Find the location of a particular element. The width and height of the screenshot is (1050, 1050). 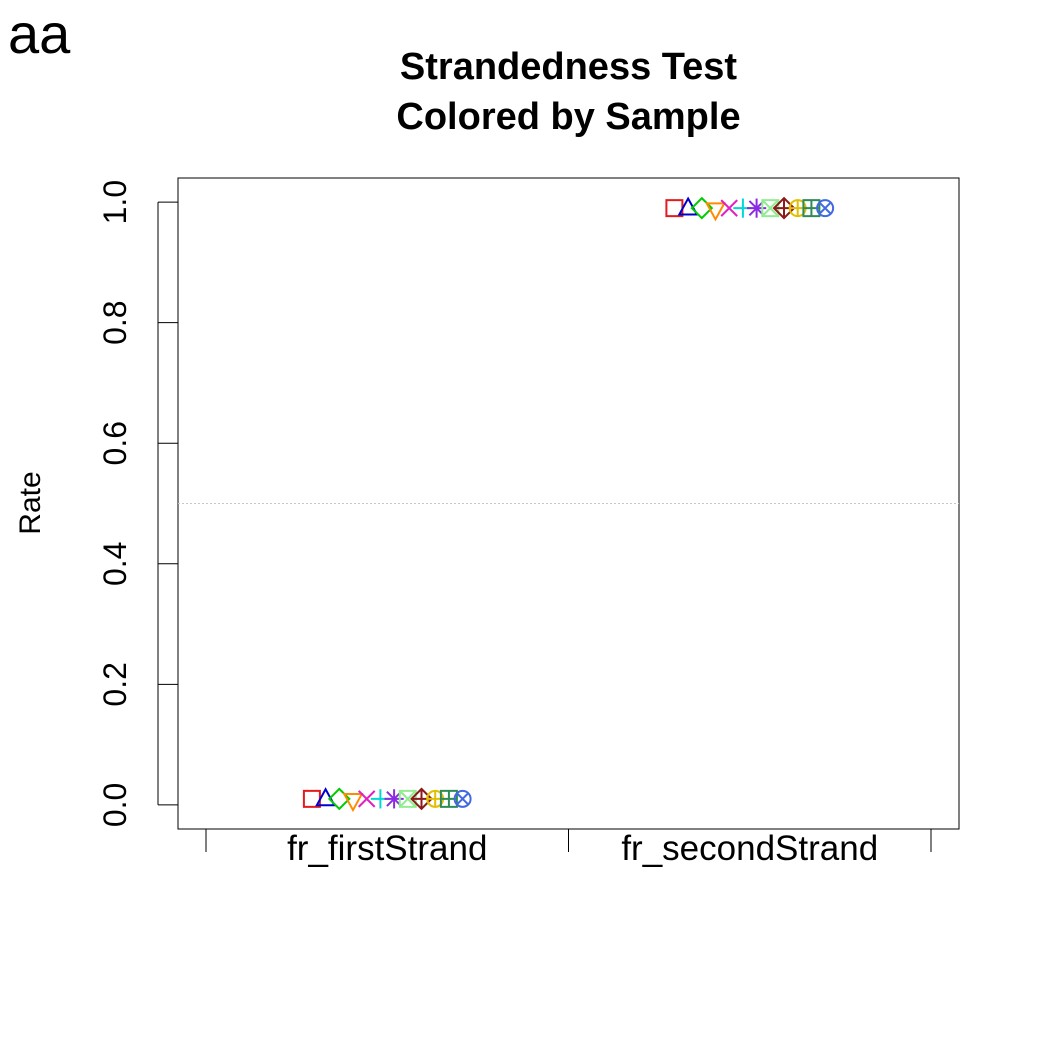

y-tick-label: 0.2 is located at coordinates (115, 684).